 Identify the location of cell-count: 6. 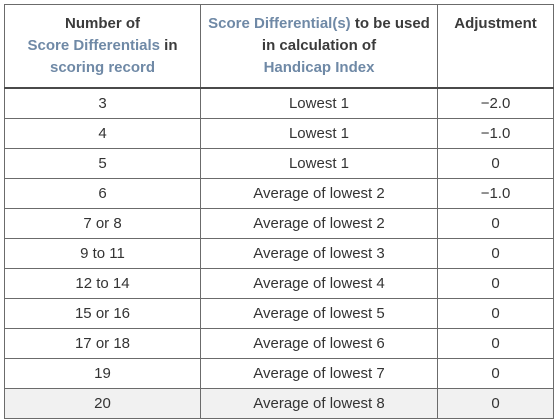
(102, 193).